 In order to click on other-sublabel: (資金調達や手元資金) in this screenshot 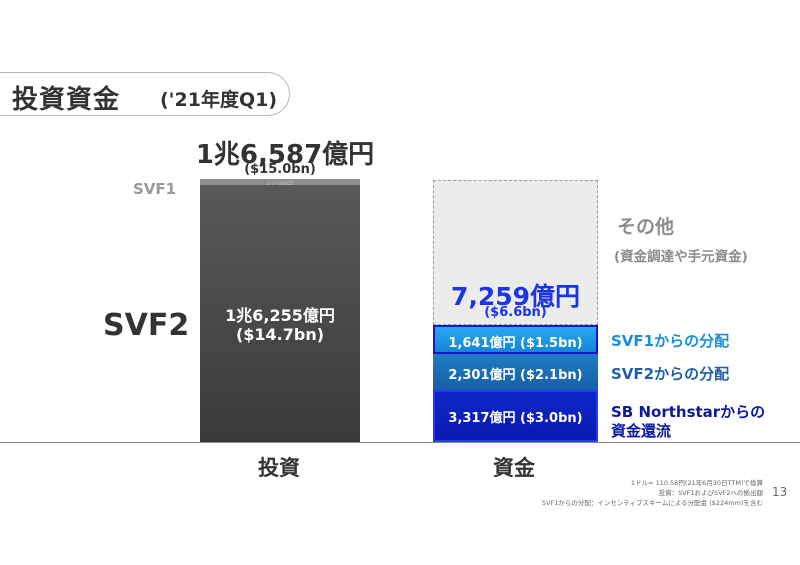, I will do `click(681, 257)`.